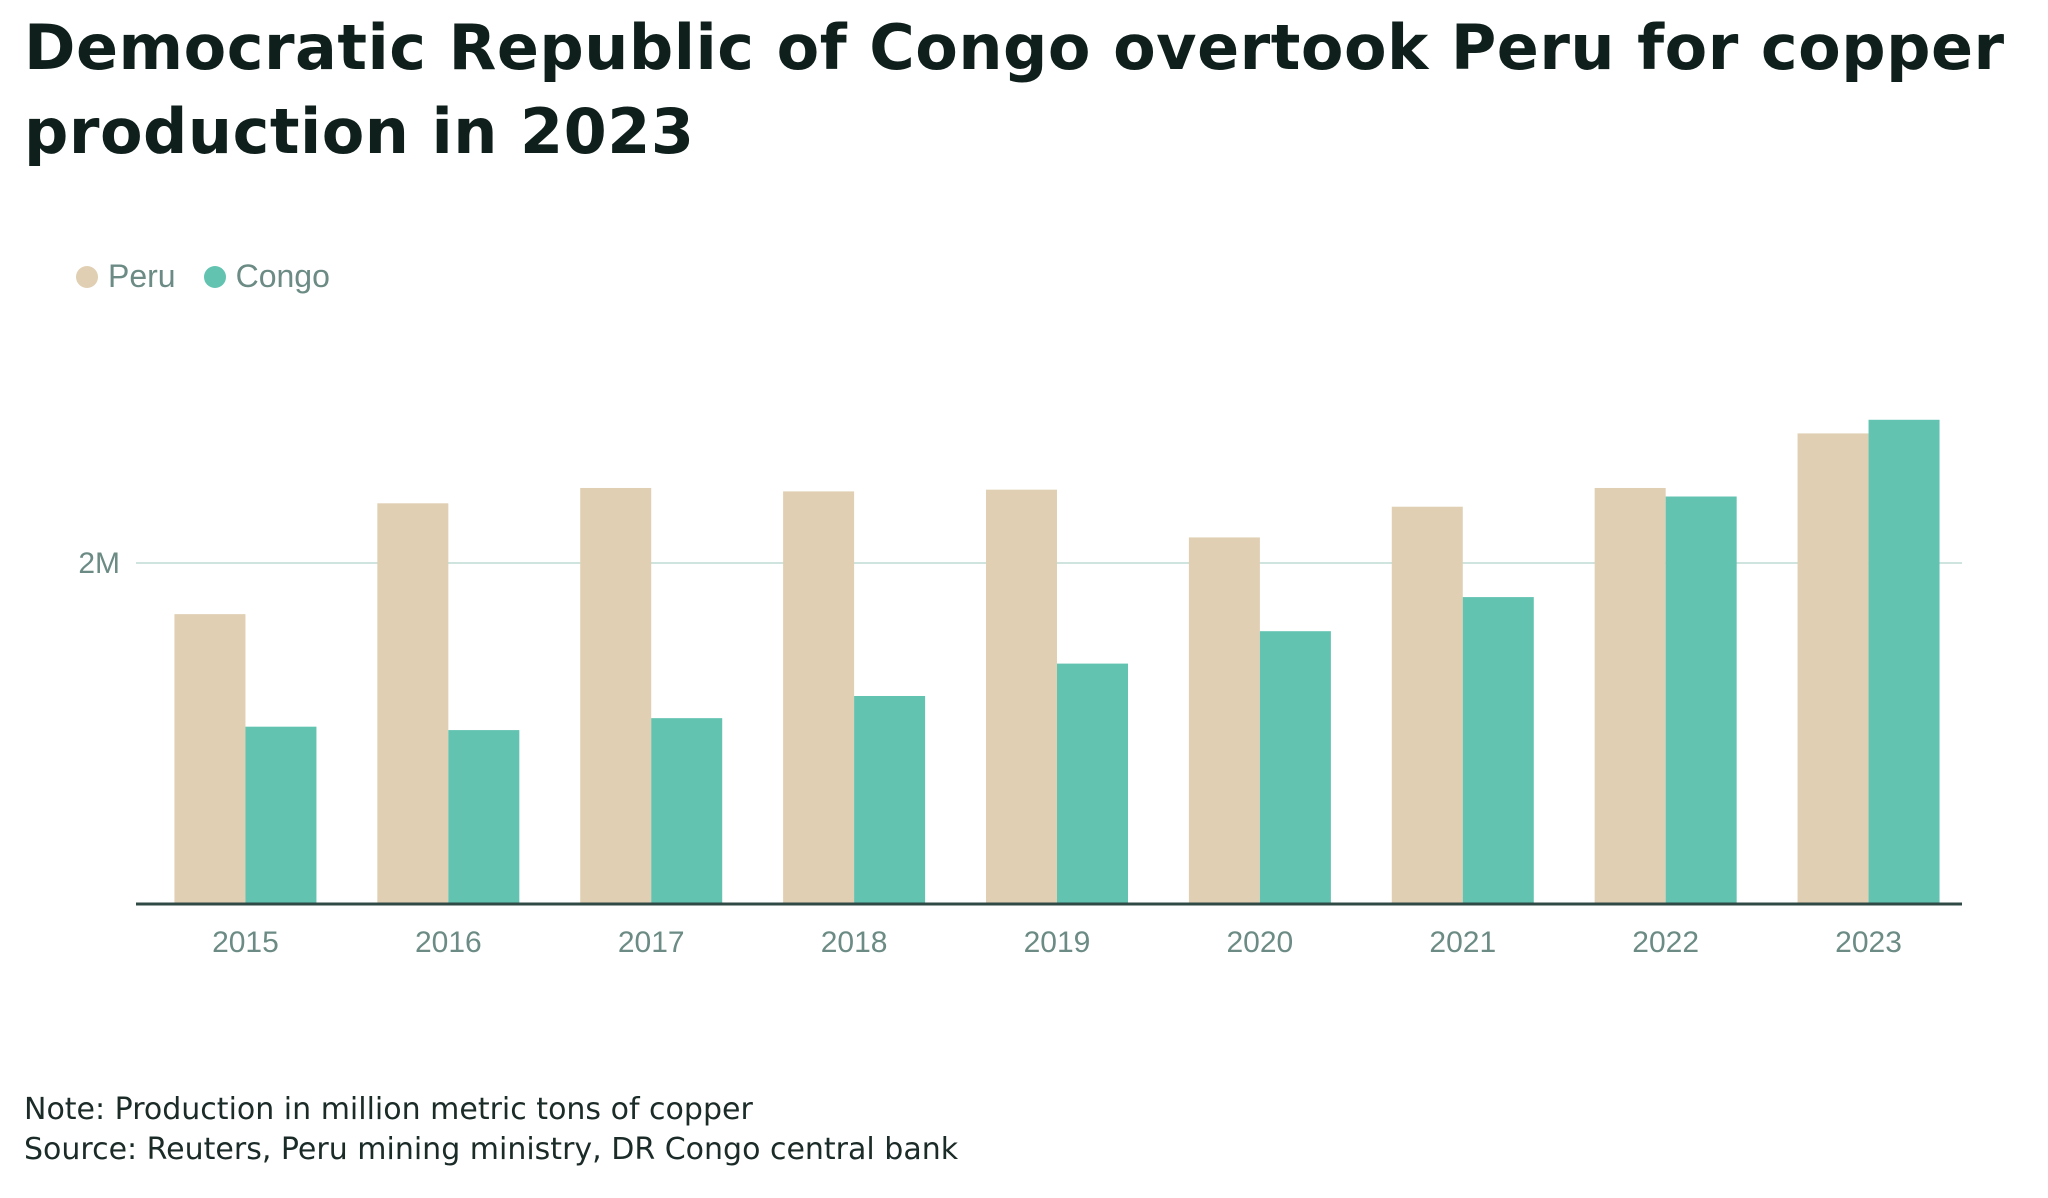 This screenshot has width=2048, height=1198. What do you see at coordinates (1057, 942) in the screenshot?
I see `x-tick-label-2019: 2019` at bounding box center [1057, 942].